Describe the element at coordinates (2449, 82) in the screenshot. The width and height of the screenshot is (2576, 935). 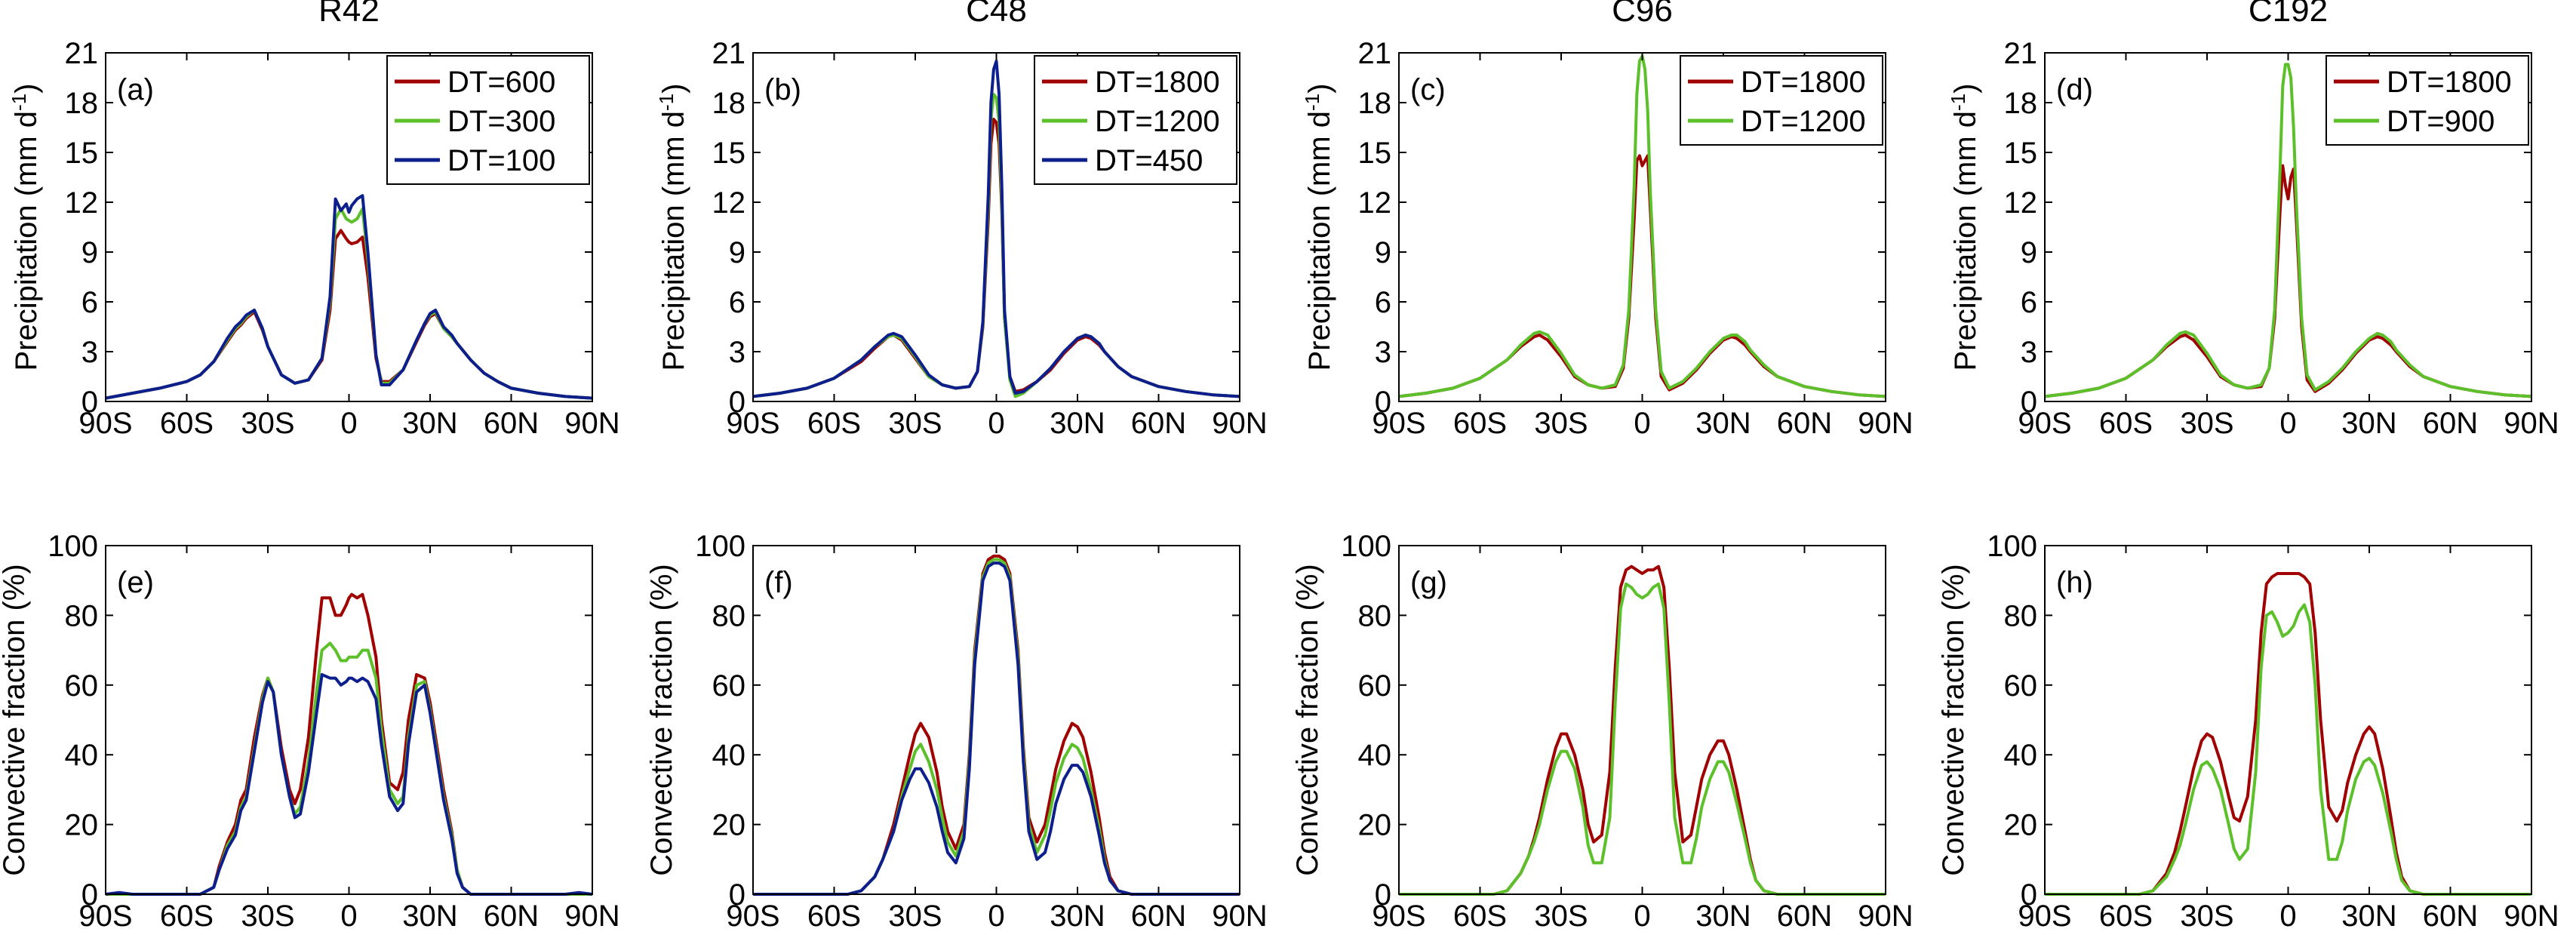
I see `legend-entry: DT=1800` at that location.